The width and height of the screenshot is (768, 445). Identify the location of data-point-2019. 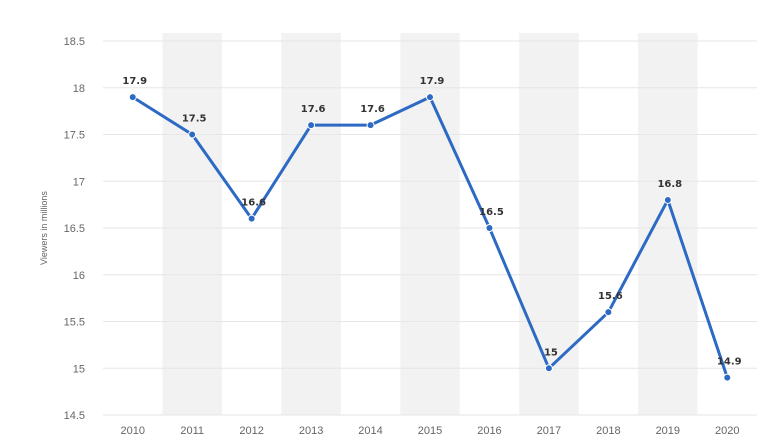
(667, 199).